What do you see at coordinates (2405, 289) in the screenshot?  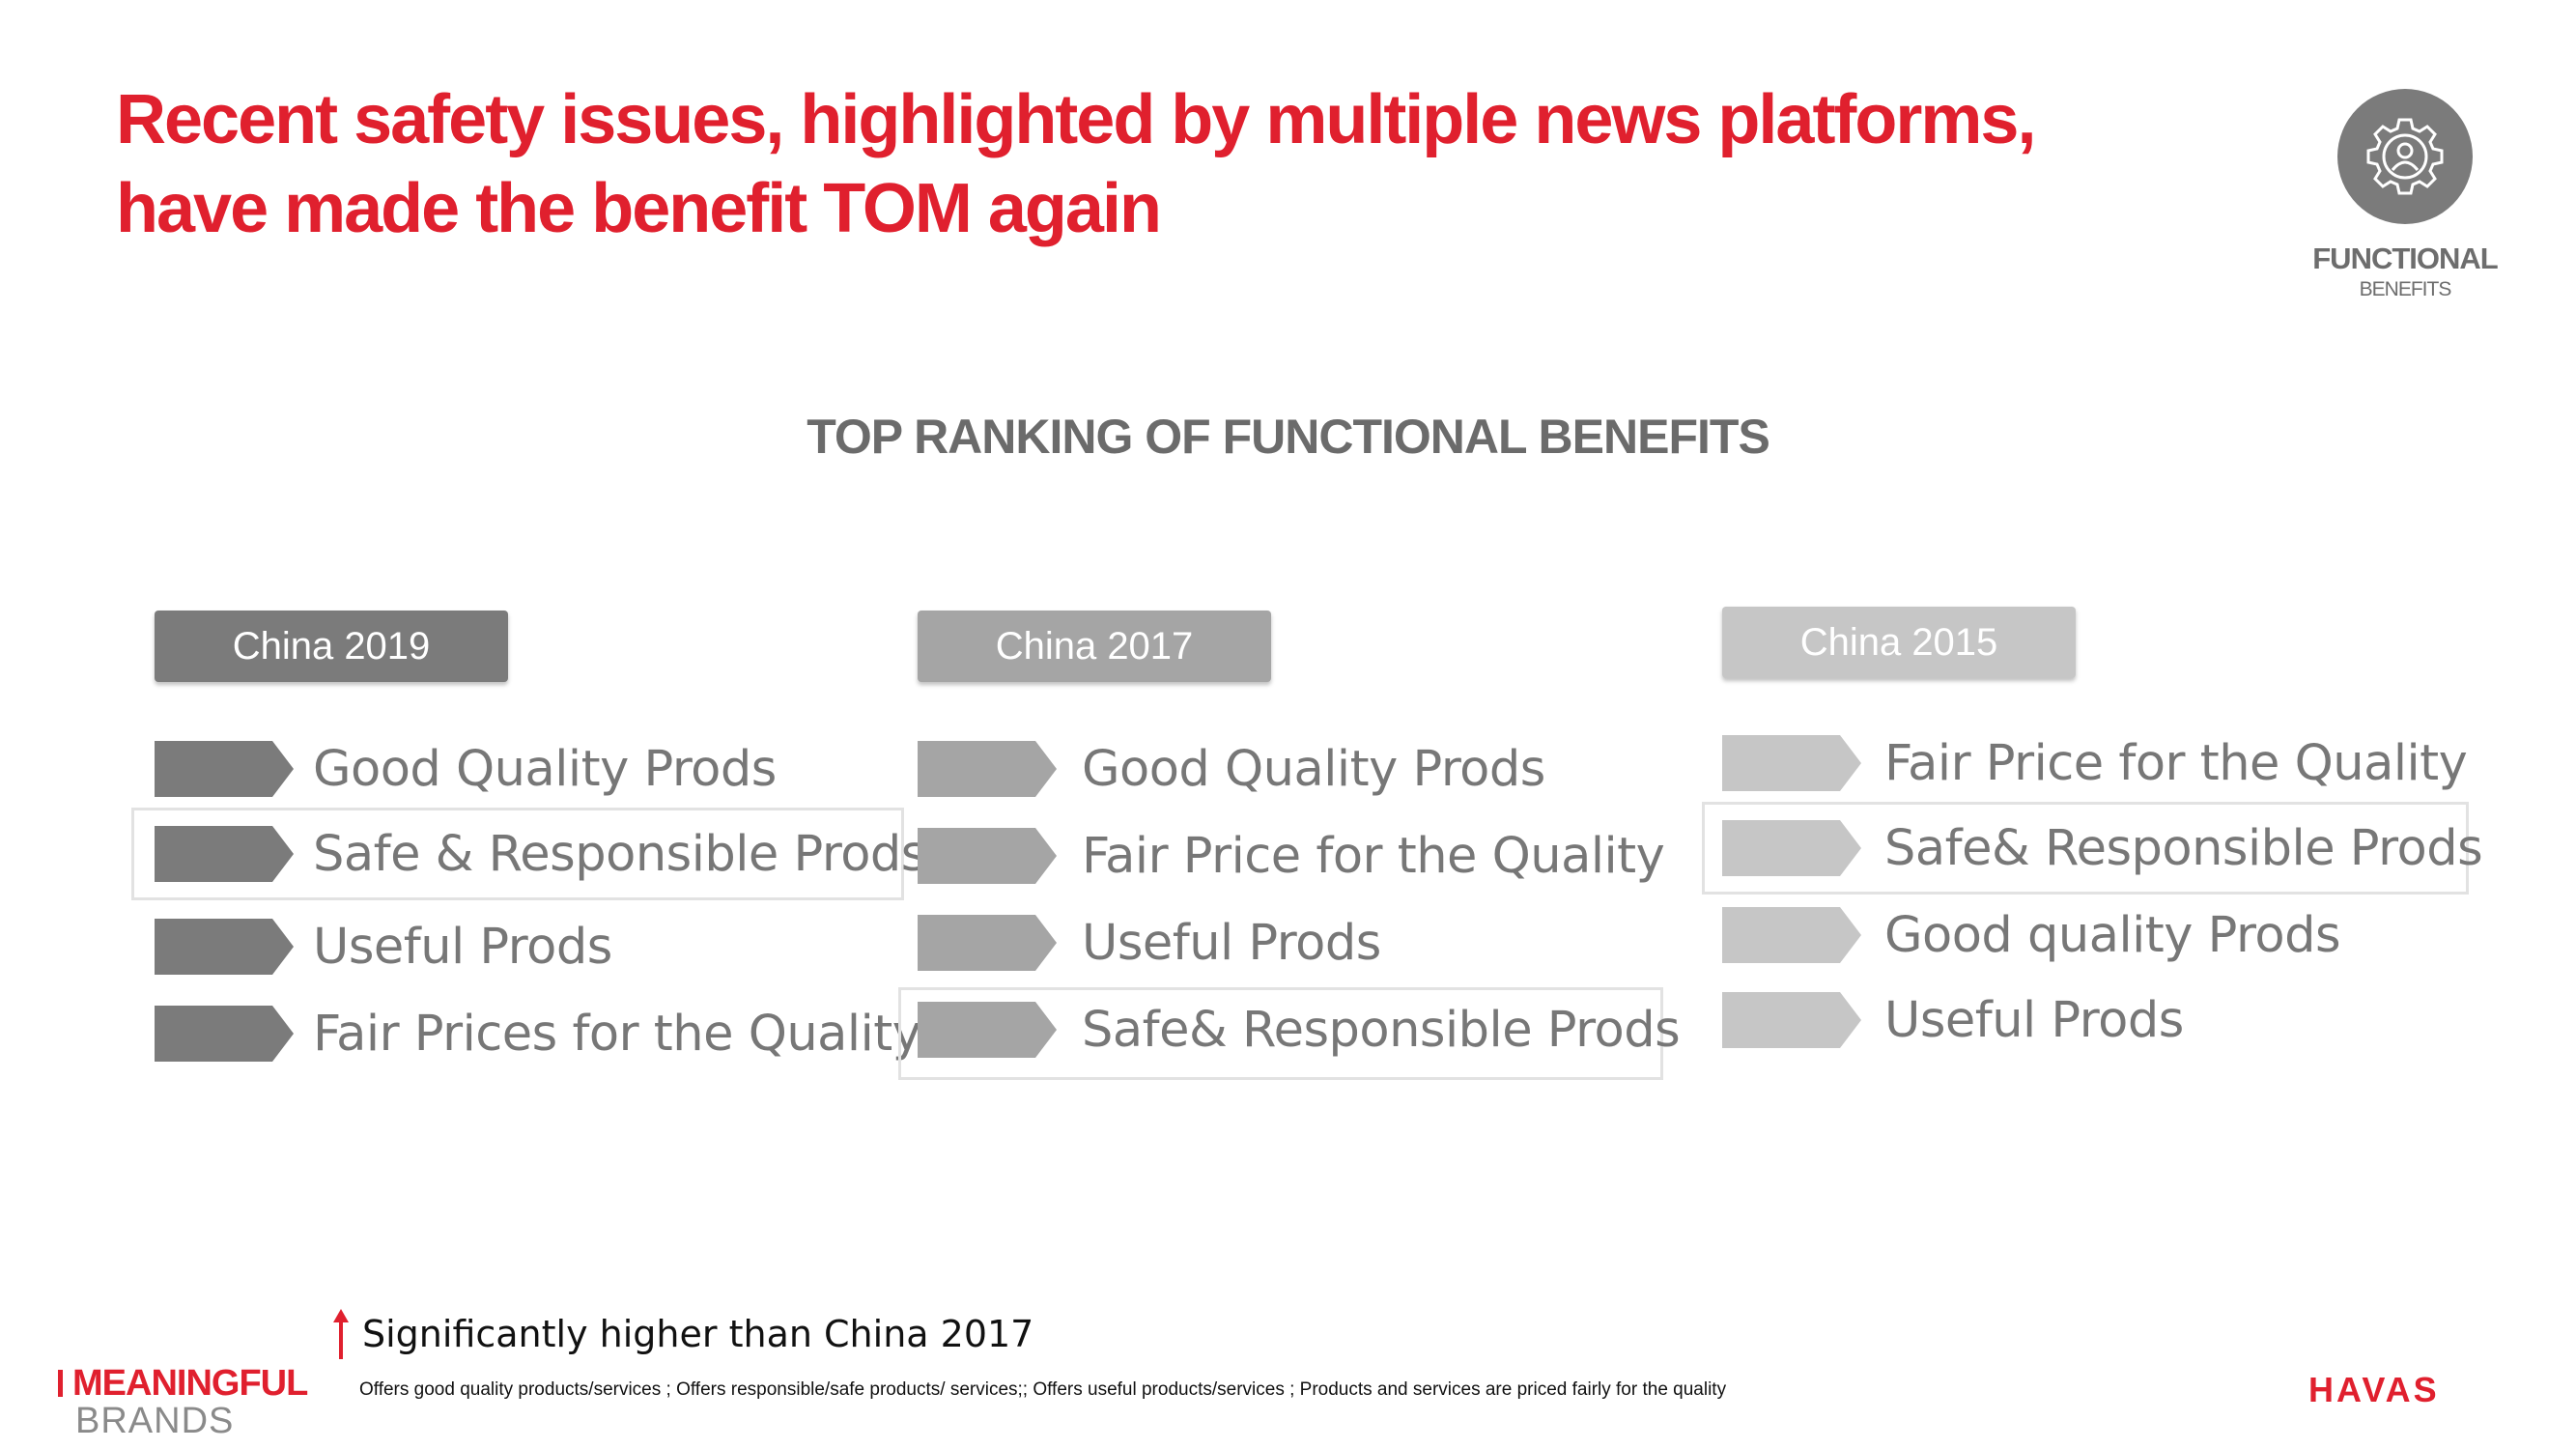 I see `badge-subtitle: BENEFITS` at bounding box center [2405, 289].